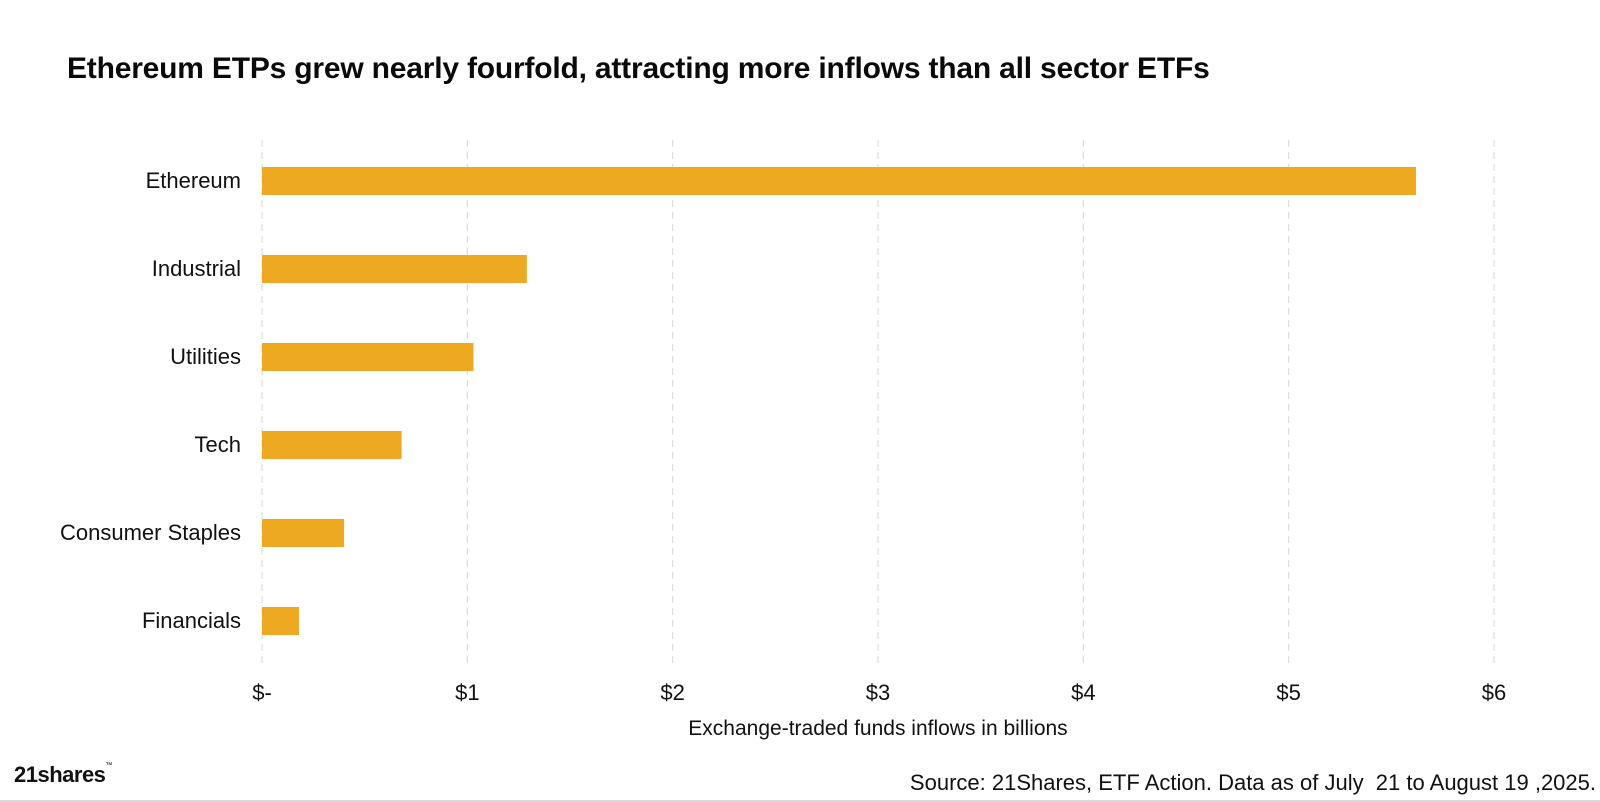  Describe the element at coordinates (205, 356) in the screenshot. I see `category-label: Utilities` at that location.